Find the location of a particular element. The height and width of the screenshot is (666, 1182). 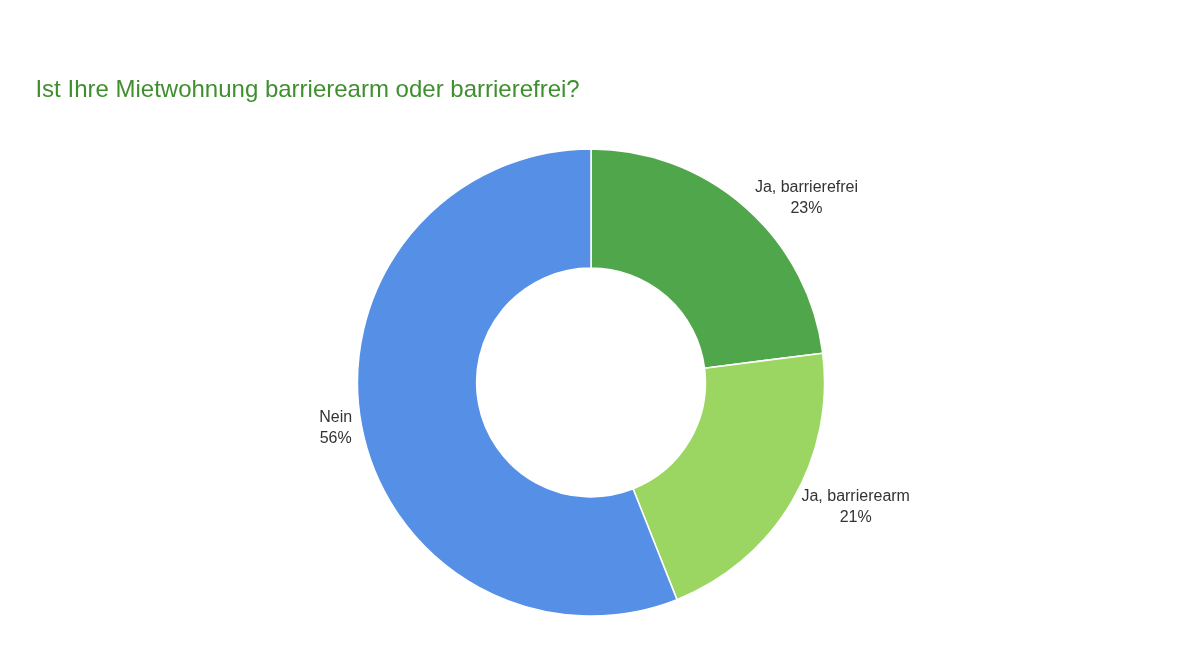

data-label: 21% is located at coordinates (855, 517).